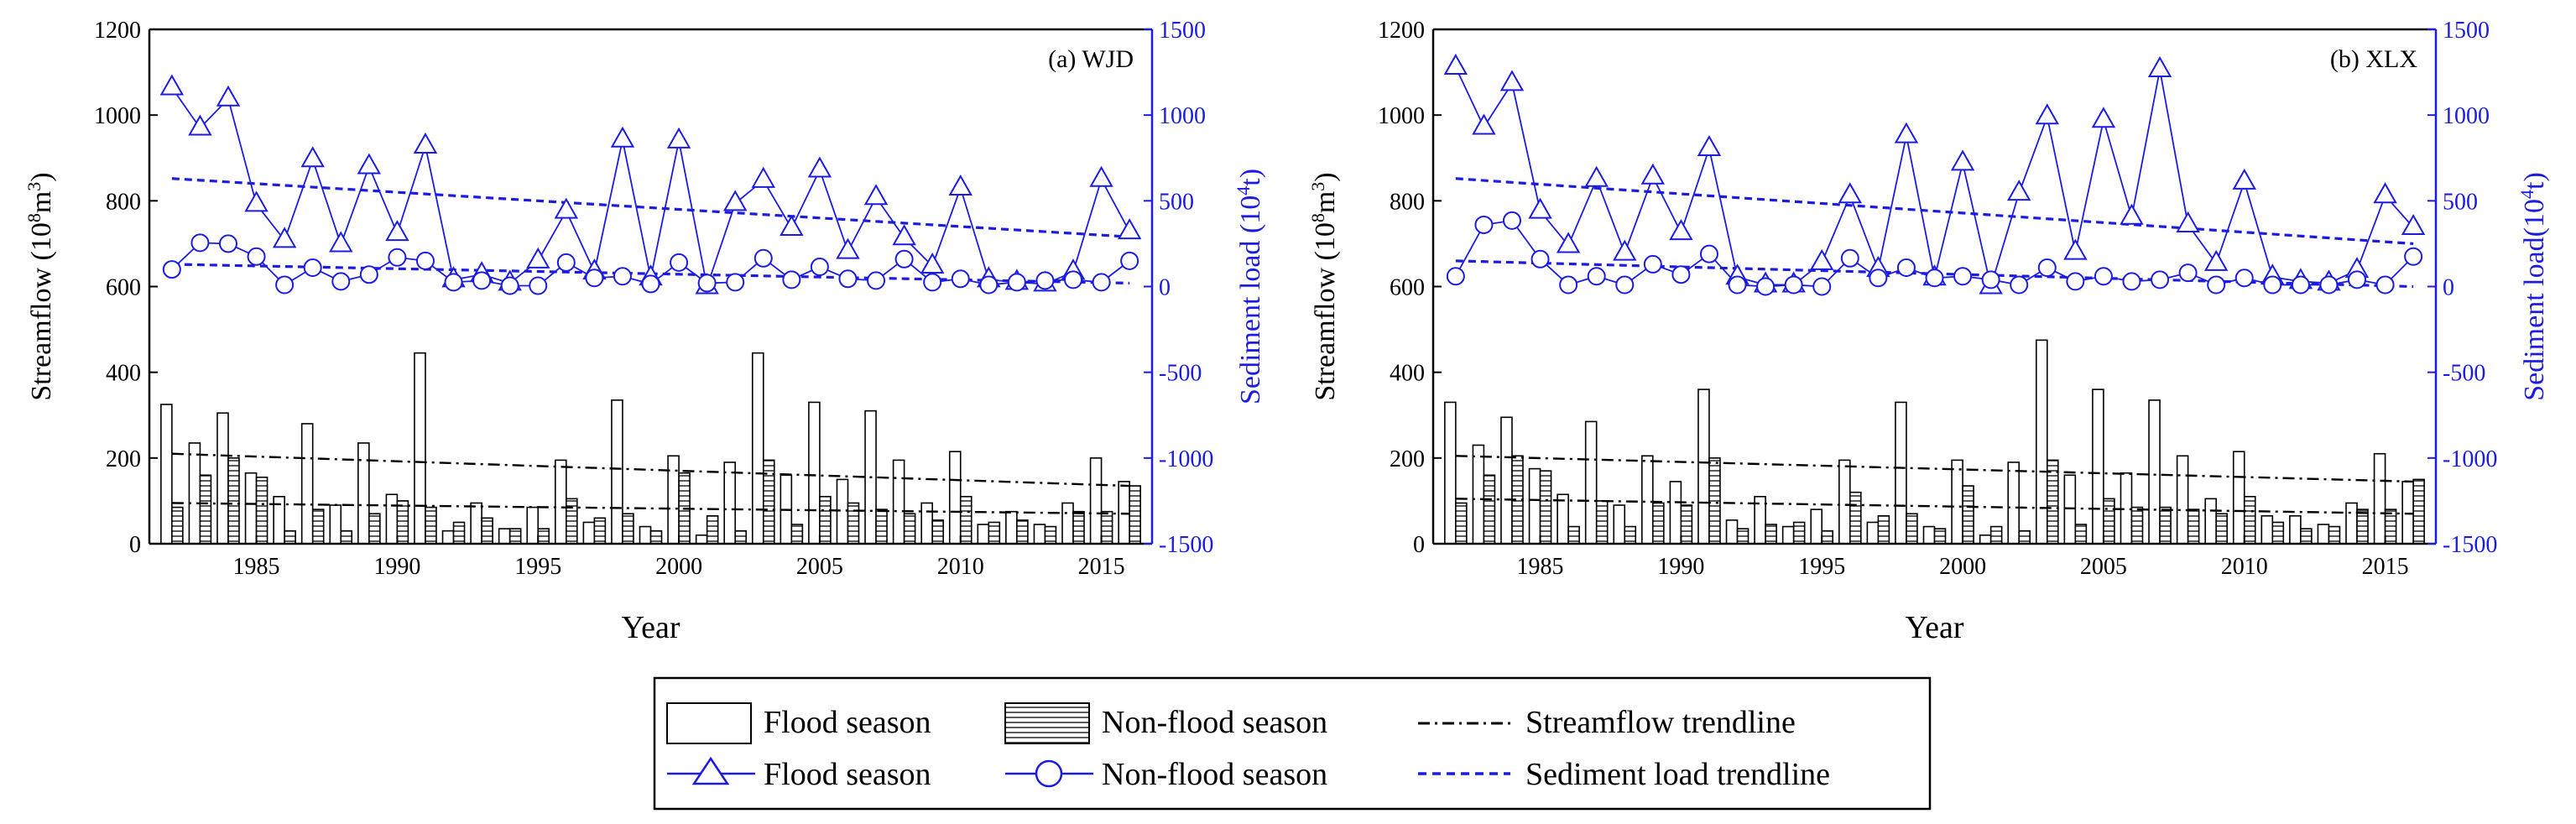  What do you see at coordinates (515, 536) in the screenshot?
I see `bar-nonflood-wjd-1994` at bounding box center [515, 536].